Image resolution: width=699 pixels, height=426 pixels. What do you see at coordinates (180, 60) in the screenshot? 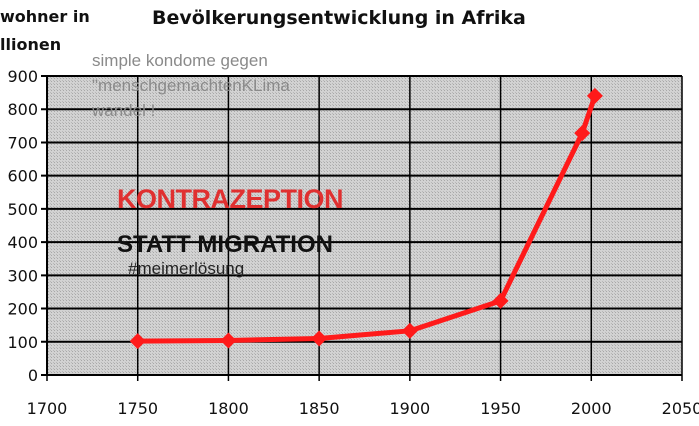
I see `note-line-1: simple kondome gegen` at bounding box center [180, 60].